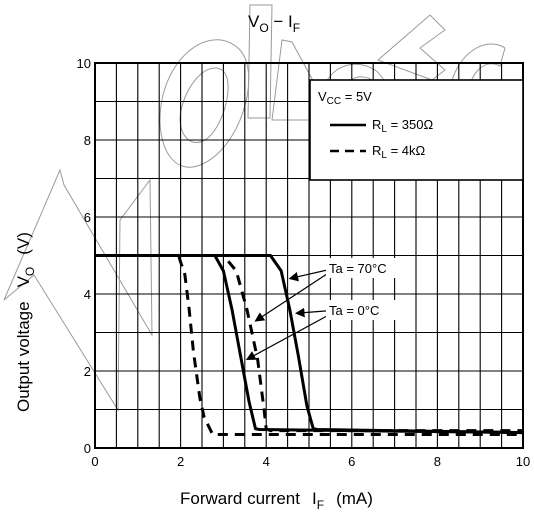  Describe the element at coordinates (94, 461) in the screenshot. I see `x-tick-label: 0` at that location.